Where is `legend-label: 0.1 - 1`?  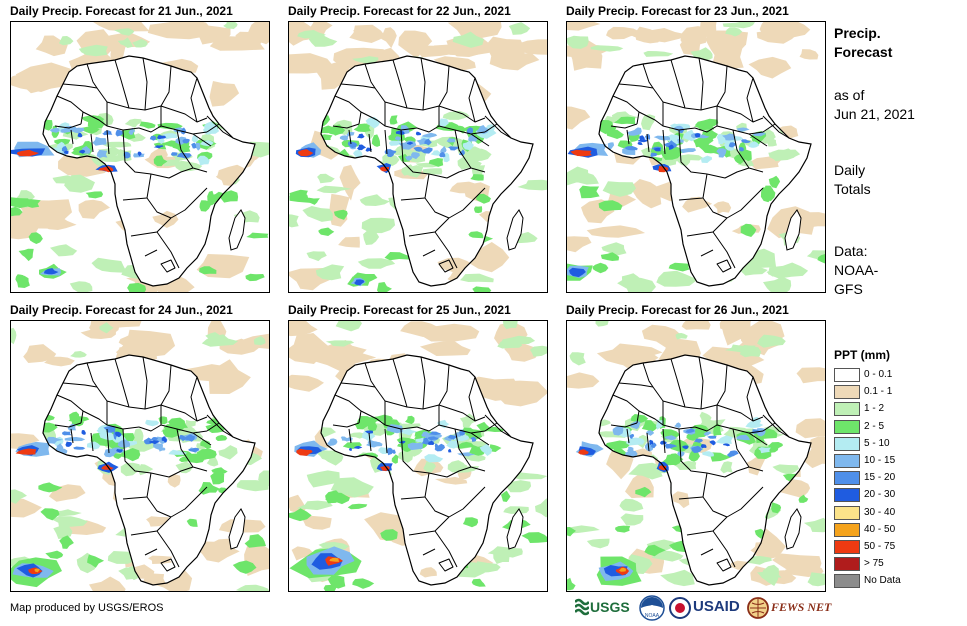
legend-label: 0.1 - 1 is located at coordinates (878, 392).